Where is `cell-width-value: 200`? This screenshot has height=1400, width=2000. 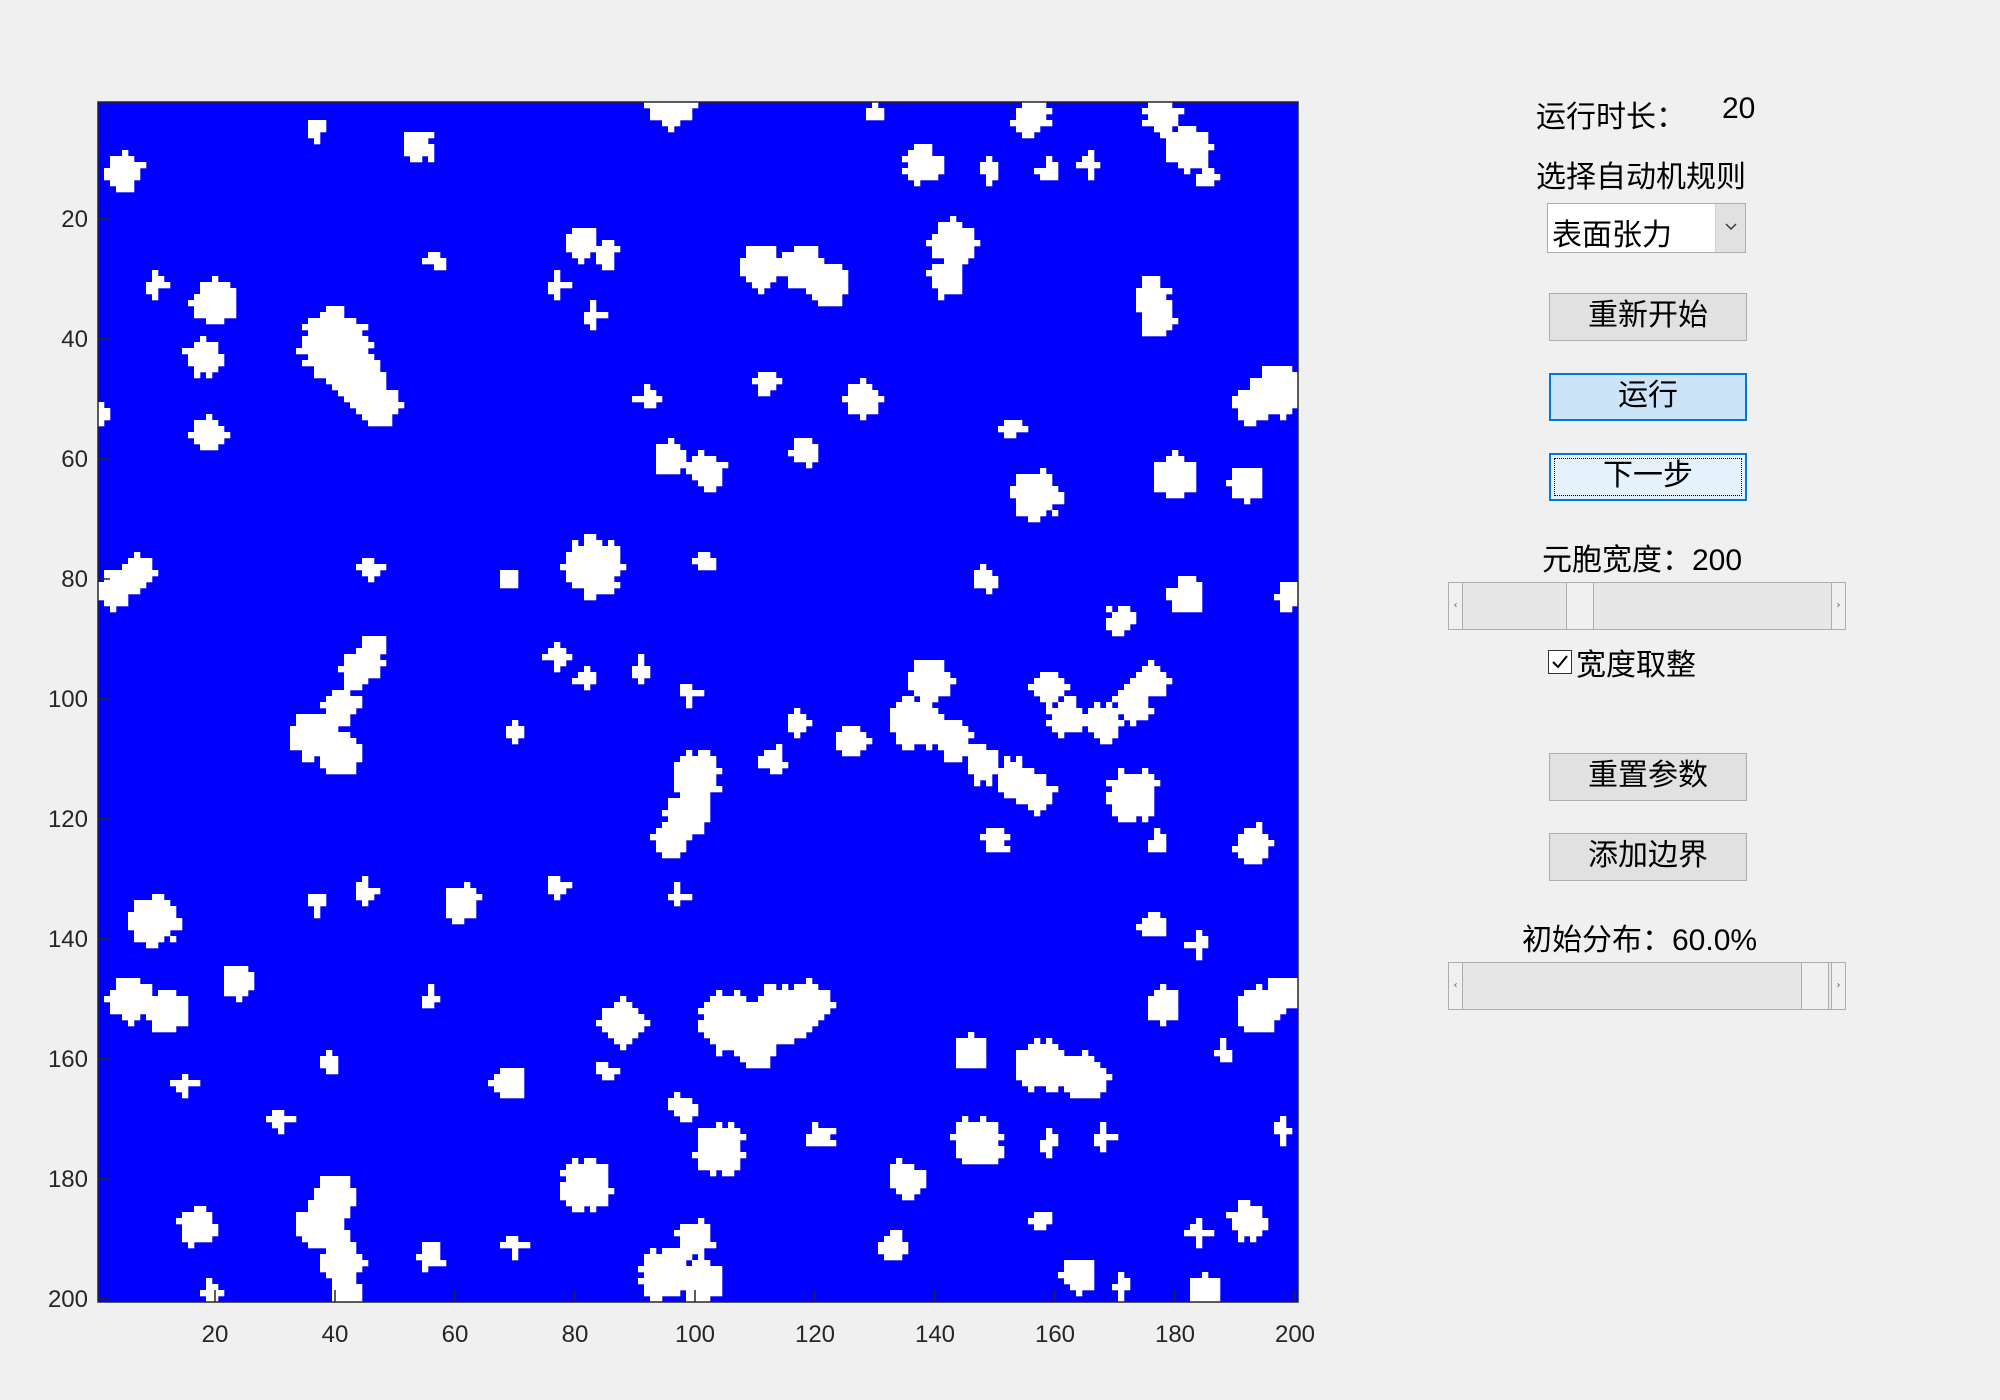 cell-width-value: 200 is located at coordinates (1717, 560).